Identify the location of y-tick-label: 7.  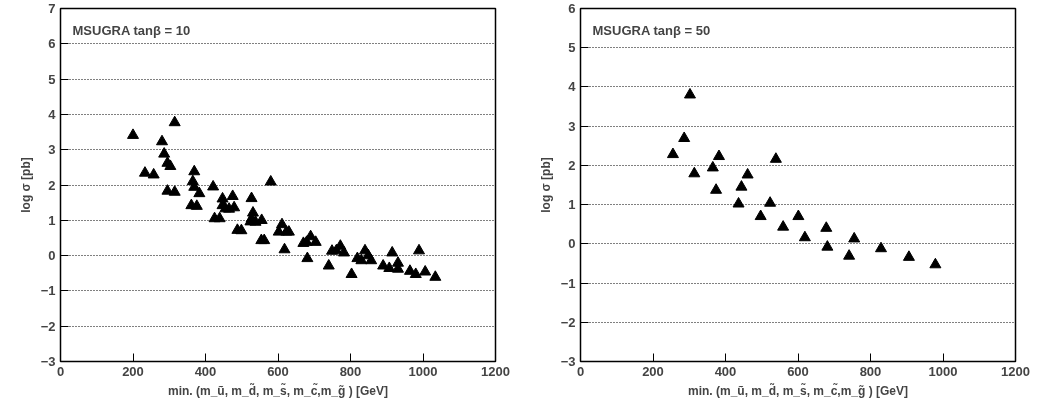
(52, 8).